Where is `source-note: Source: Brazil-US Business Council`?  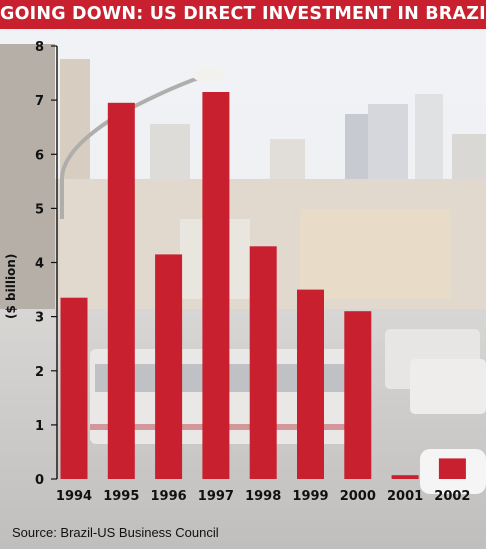
source-note: Source: Brazil-US Business Council is located at coordinates (115, 532).